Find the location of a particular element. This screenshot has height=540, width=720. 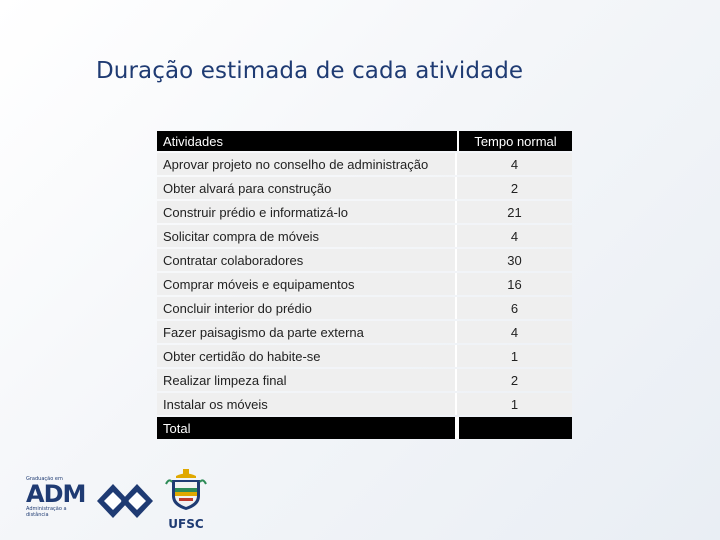

slide-title: Duração estimada de cada atividade is located at coordinates (310, 71).